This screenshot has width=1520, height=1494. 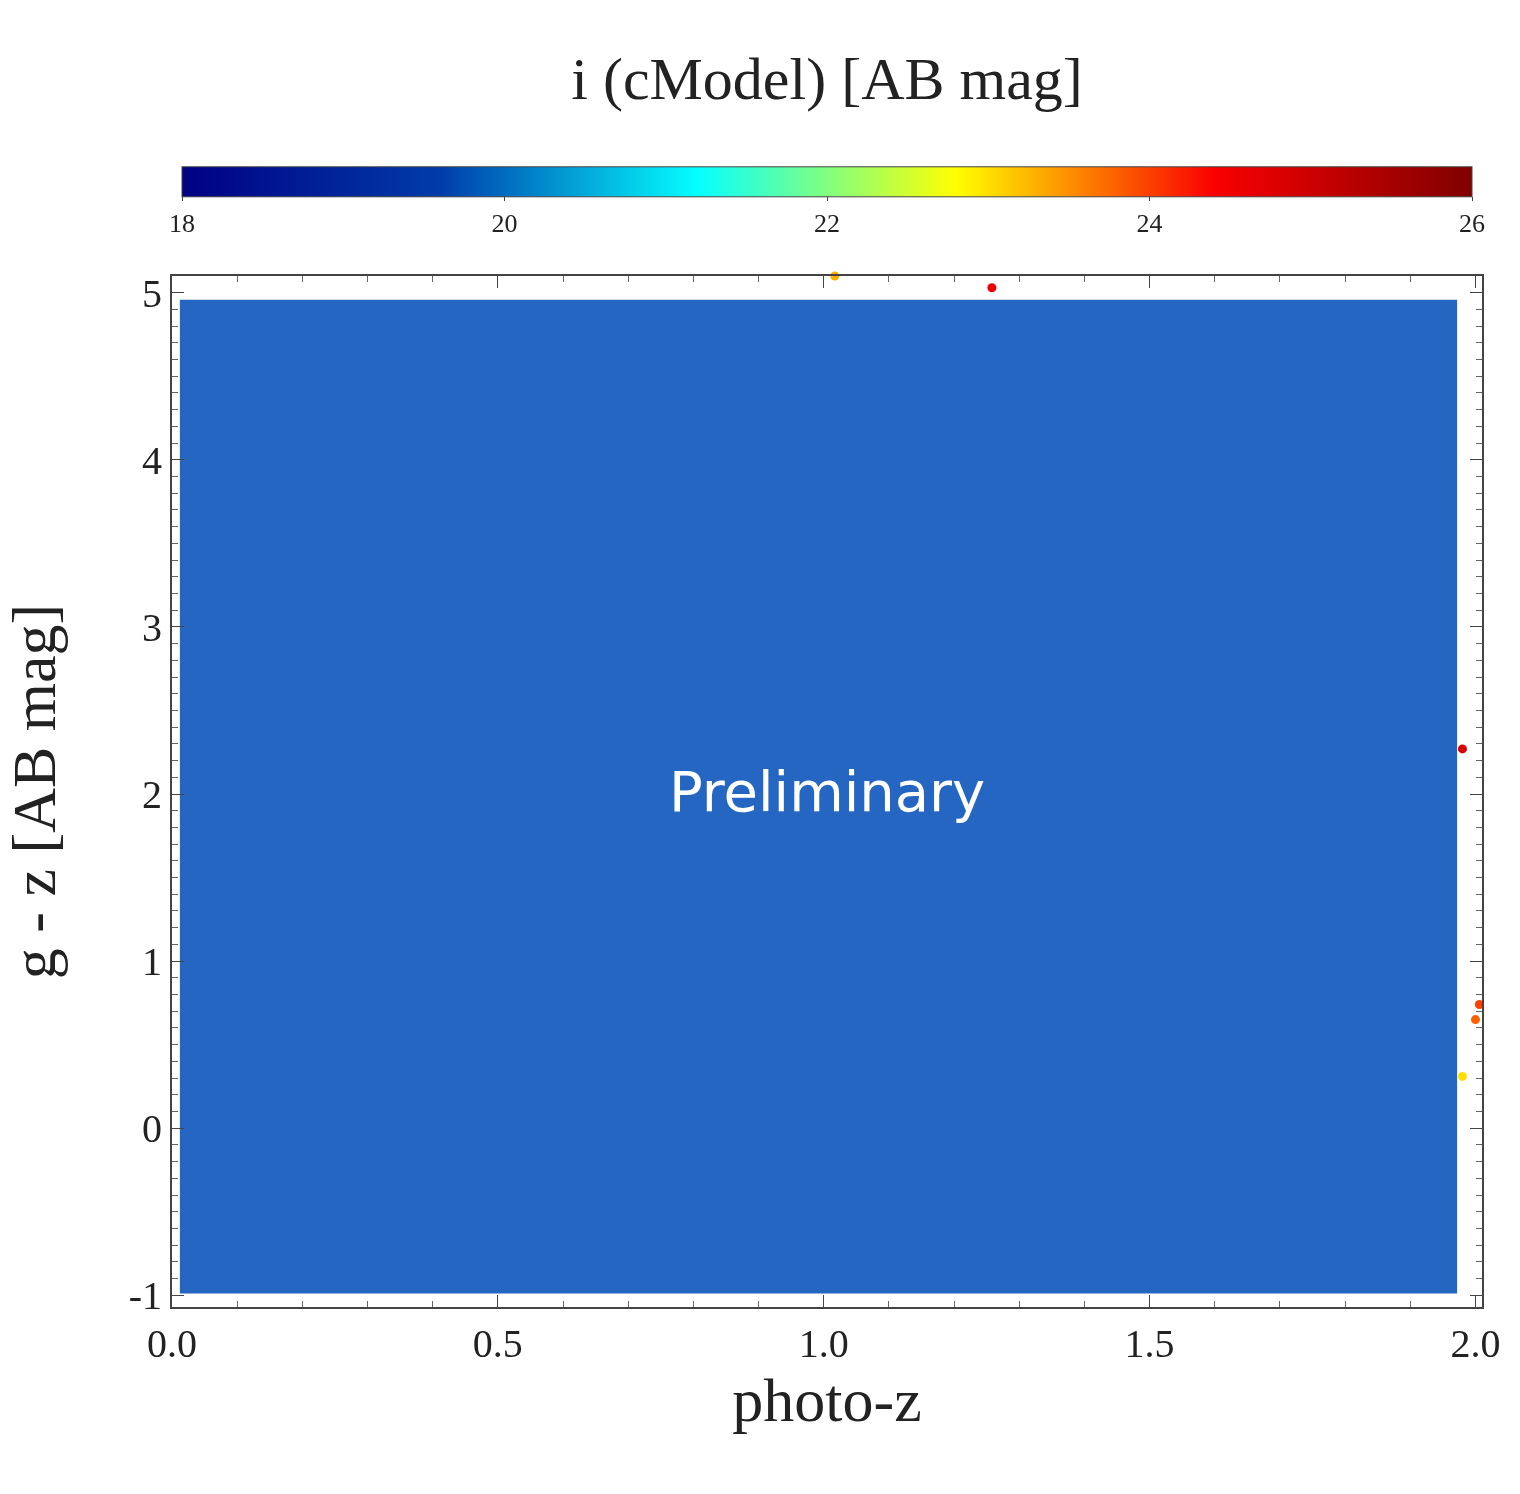 I want to click on color-bar-label: 22, so click(x=827, y=223).